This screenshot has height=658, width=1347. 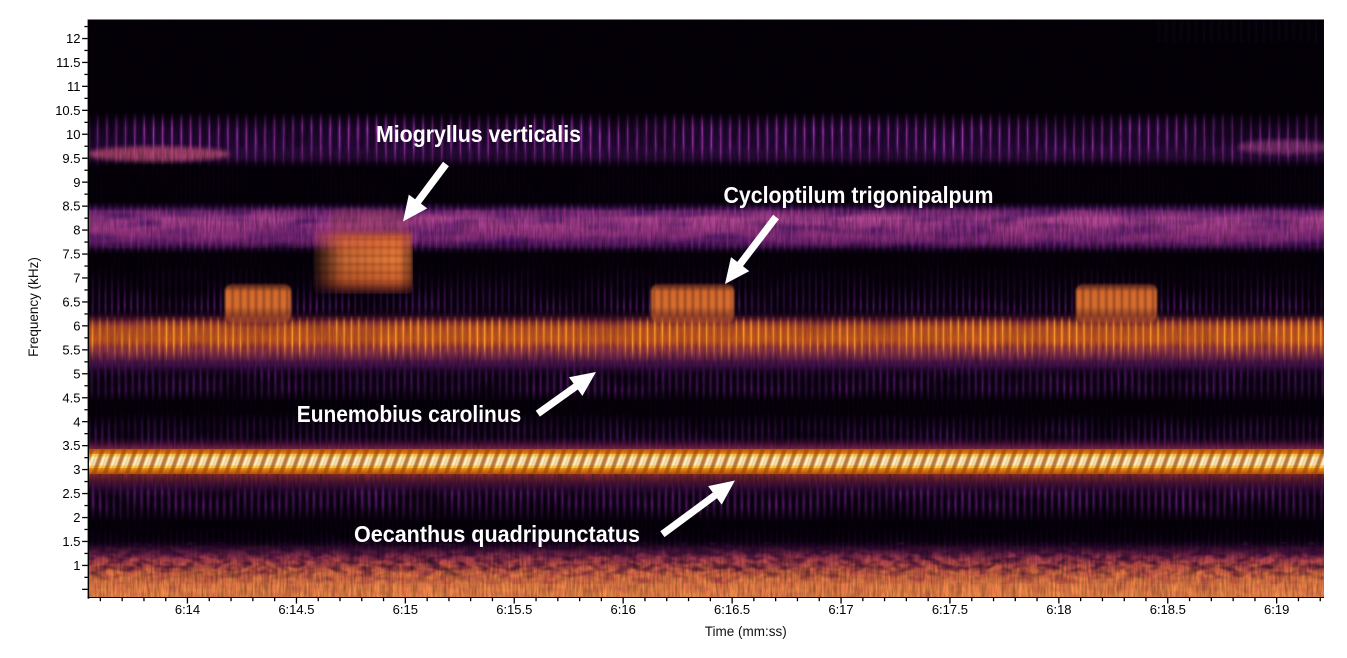 What do you see at coordinates (1168, 609) in the screenshot?
I see `svg-text: 6:18.5` at bounding box center [1168, 609].